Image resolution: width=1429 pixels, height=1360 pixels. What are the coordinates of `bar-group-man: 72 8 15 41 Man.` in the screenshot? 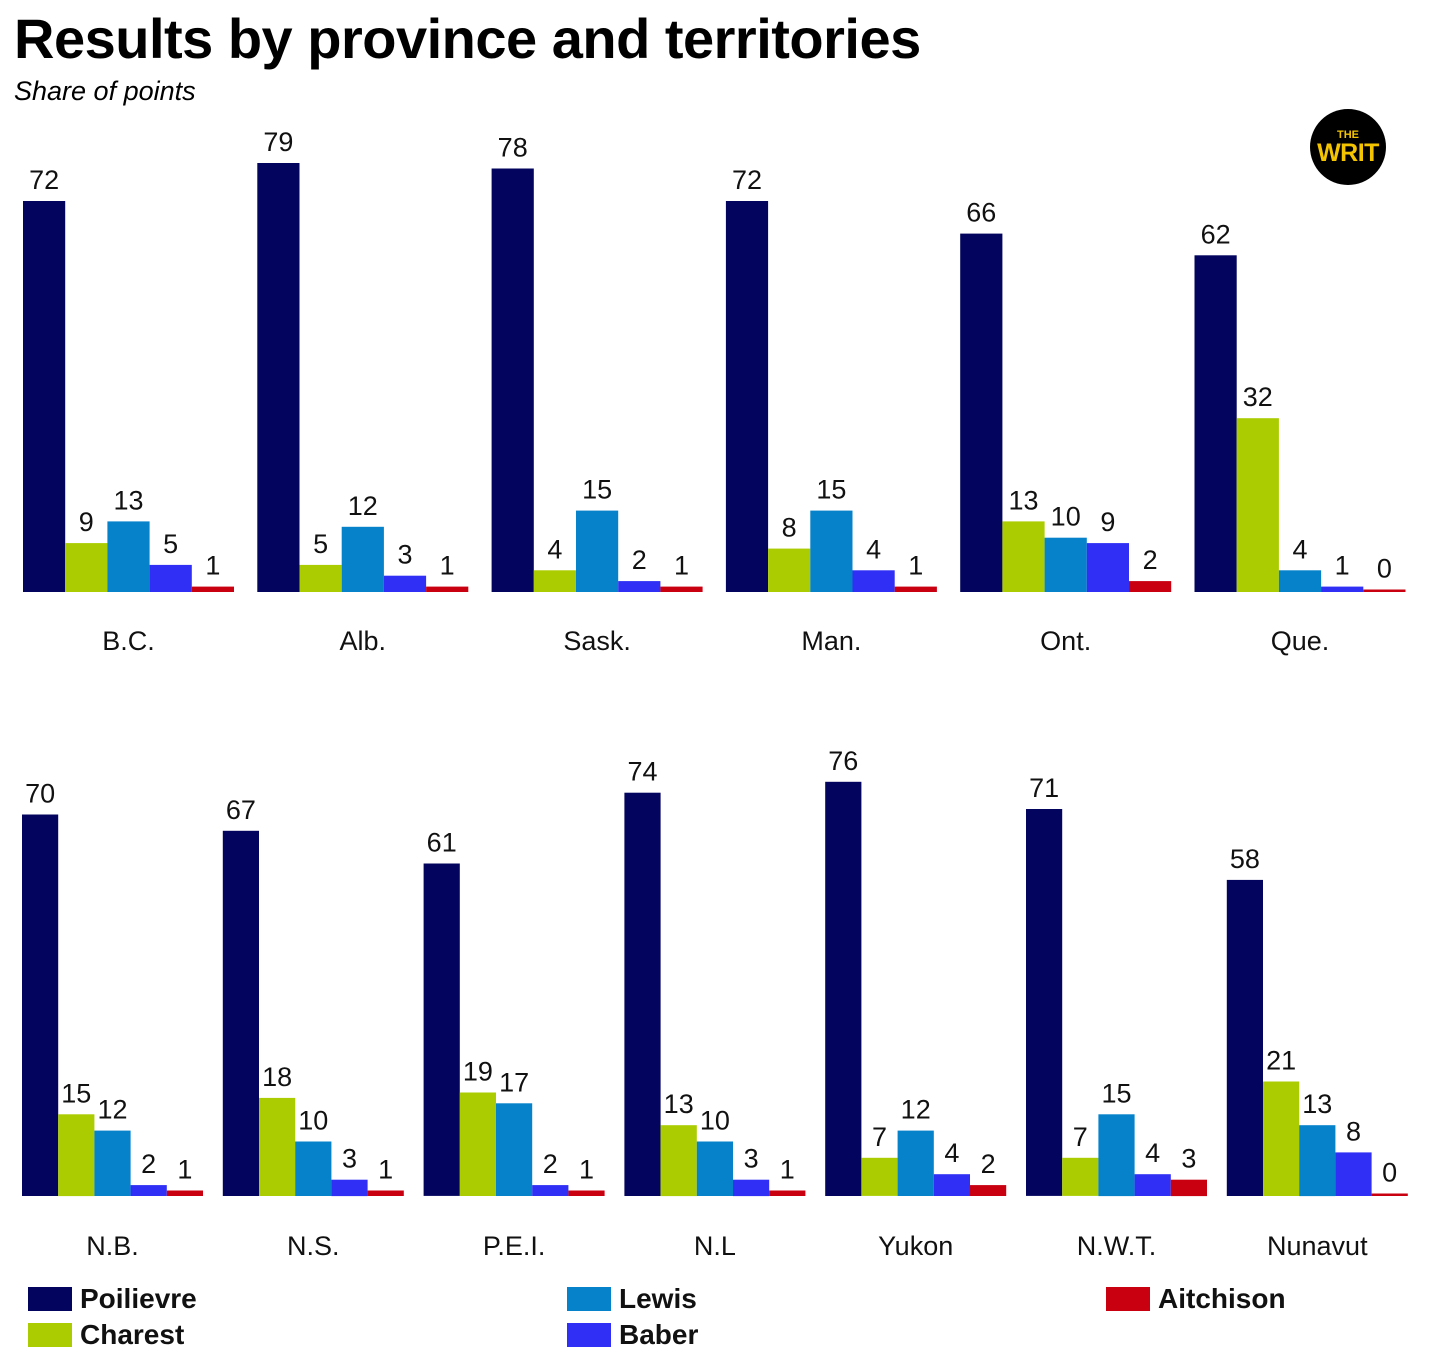 It's located at (831, 410).